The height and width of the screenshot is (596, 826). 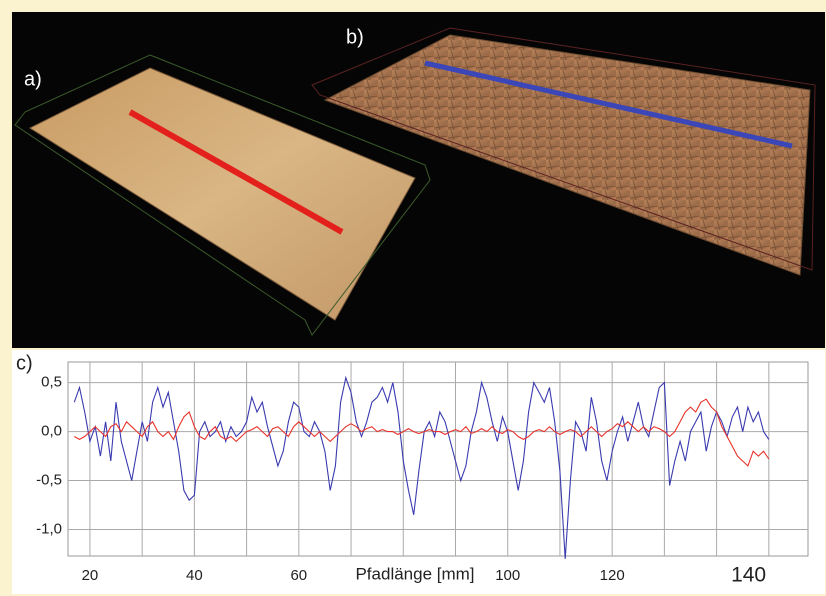 I want to click on x-axis-label: Pfadlänge [mm], so click(x=414, y=573).